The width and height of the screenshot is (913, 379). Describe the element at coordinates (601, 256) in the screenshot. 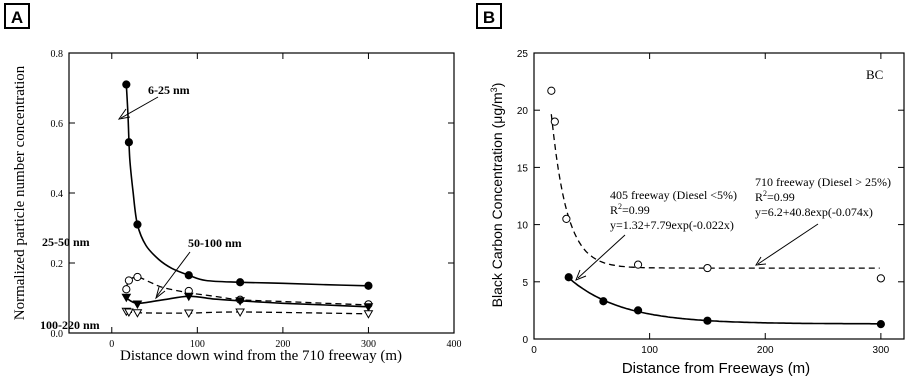

I see `arrow-405-freeway` at that location.